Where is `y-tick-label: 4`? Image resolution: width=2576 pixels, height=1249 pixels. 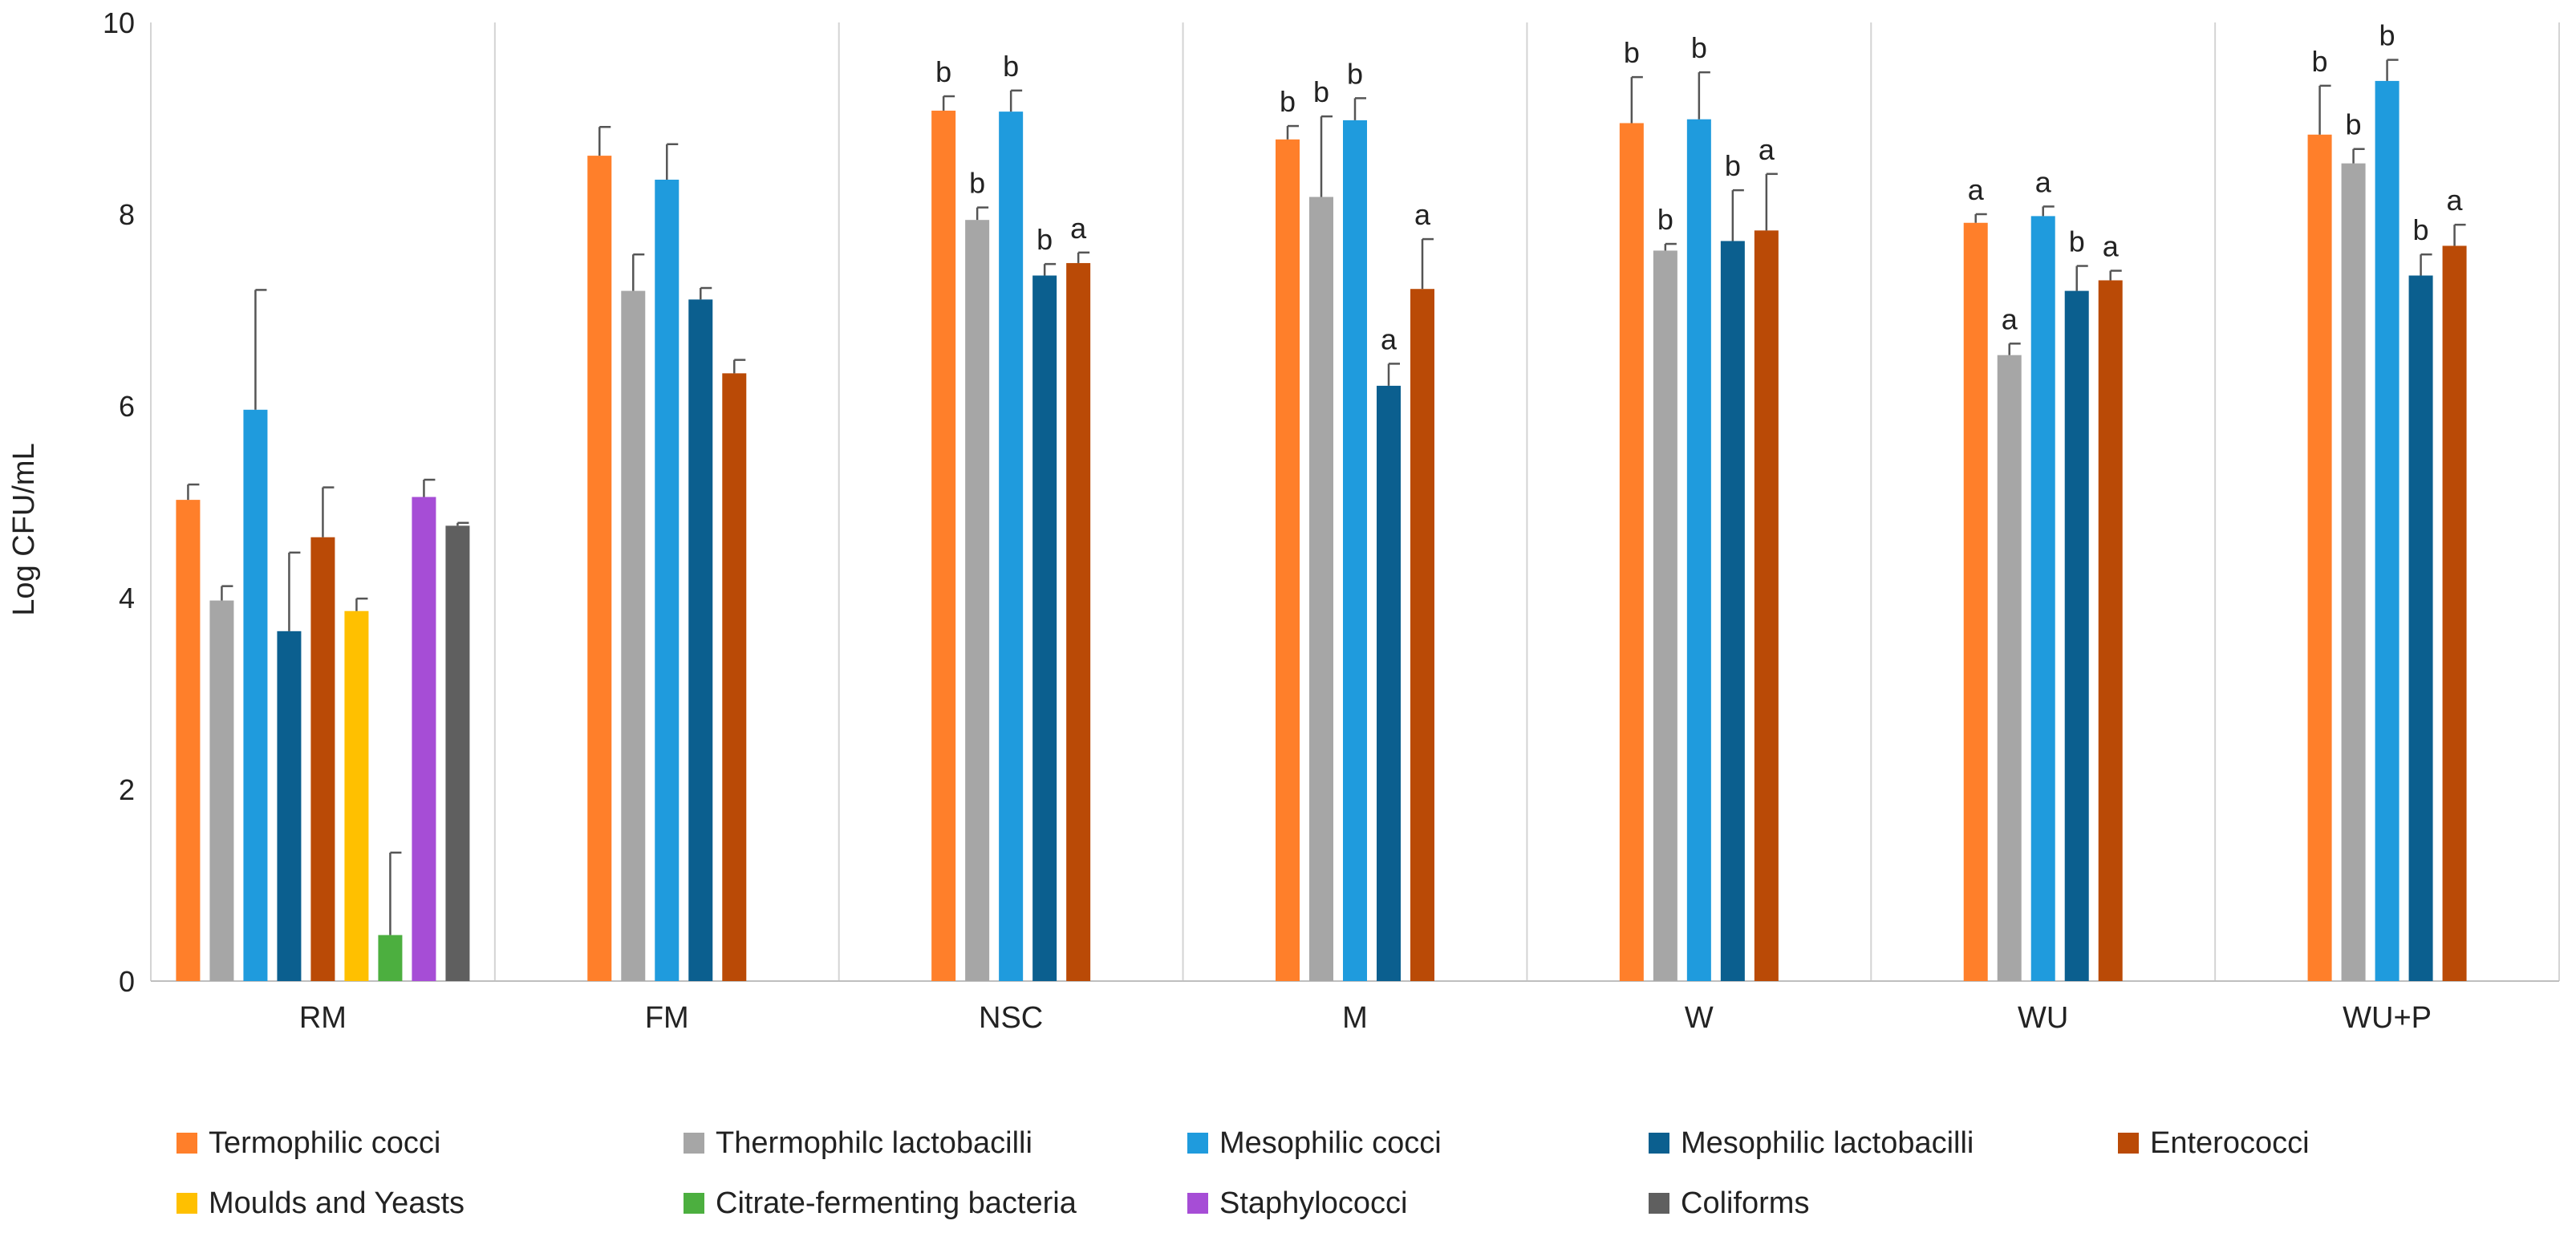
y-tick-label: 4 is located at coordinates (127, 598).